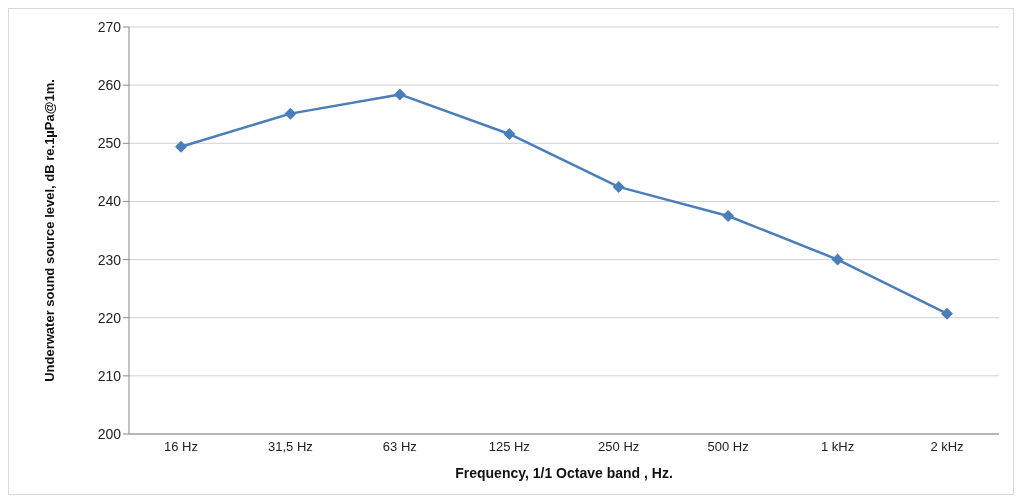 The width and height of the screenshot is (1022, 503). What do you see at coordinates (619, 447) in the screenshot?
I see `x-tick-label: 250 Hz` at bounding box center [619, 447].